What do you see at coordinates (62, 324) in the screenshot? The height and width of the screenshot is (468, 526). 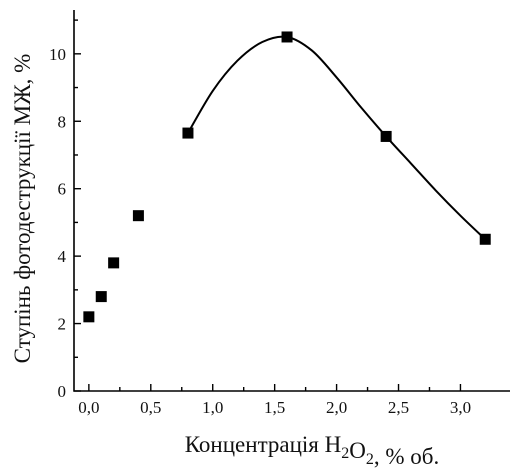 I see `y-tick-label: 2` at bounding box center [62, 324].